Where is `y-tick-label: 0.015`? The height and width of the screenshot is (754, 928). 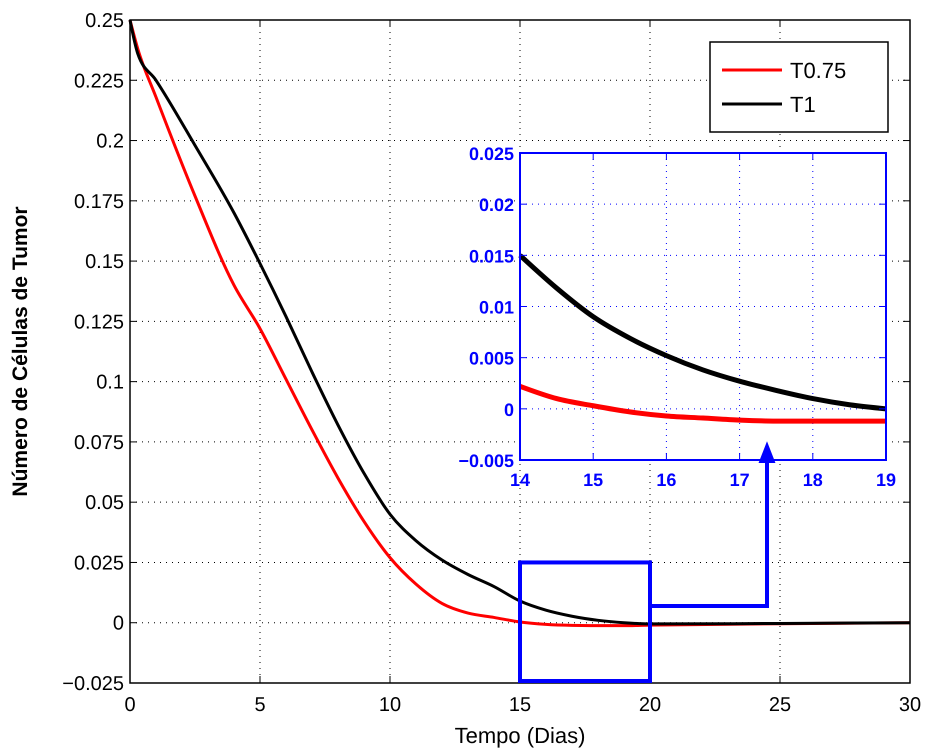 y-tick-label: 0.015 is located at coordinates (491, 256).